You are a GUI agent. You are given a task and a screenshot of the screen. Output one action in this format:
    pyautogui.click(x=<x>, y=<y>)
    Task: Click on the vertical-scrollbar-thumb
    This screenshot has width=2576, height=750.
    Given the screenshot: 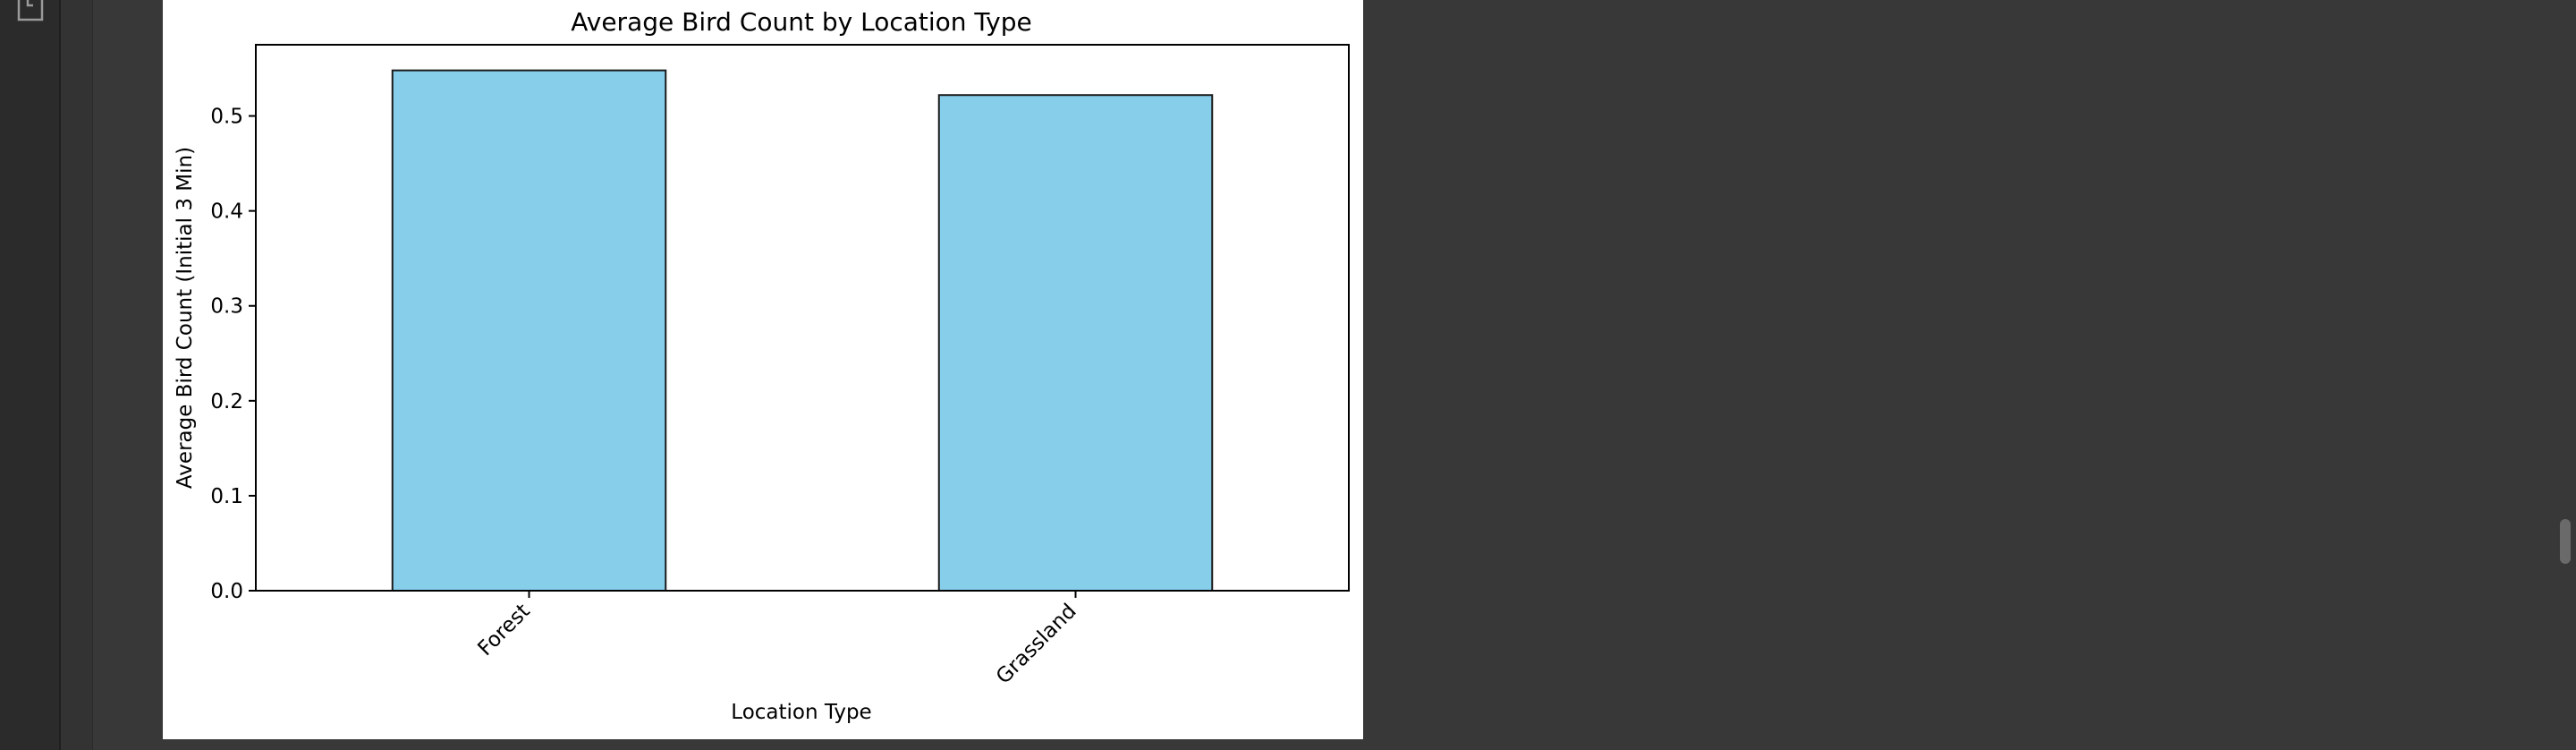 What is the action you would take?
    pyautogui.click(x=2565, y=541)
    